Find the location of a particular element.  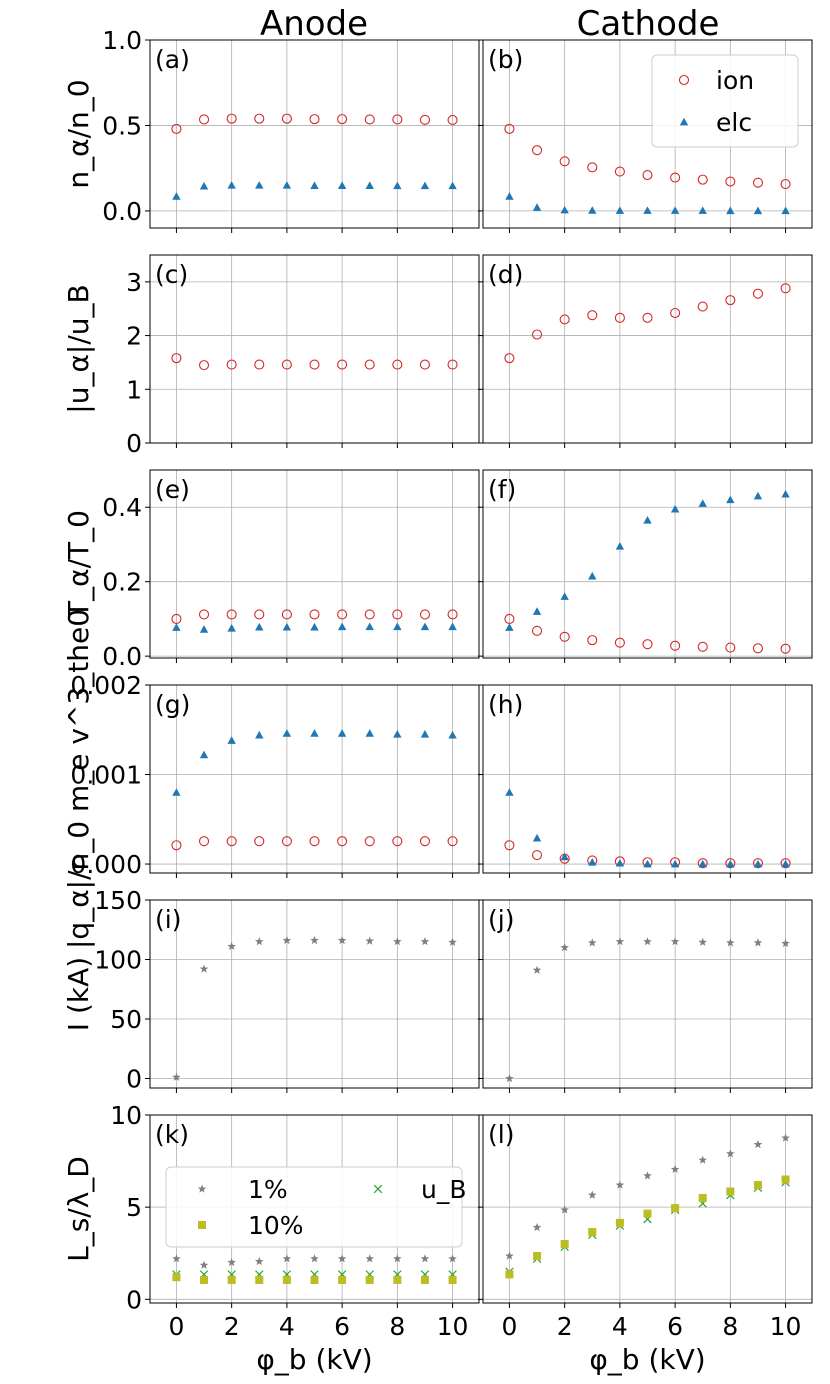

panel-label: (j) is located at coordinates (501, 919).